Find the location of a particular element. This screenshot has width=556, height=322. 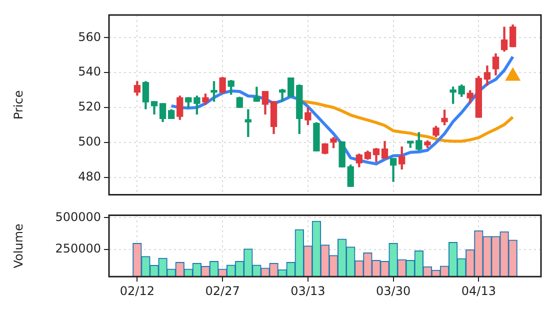

y-tick-label: 250000 is located at coordinates (78, 249).